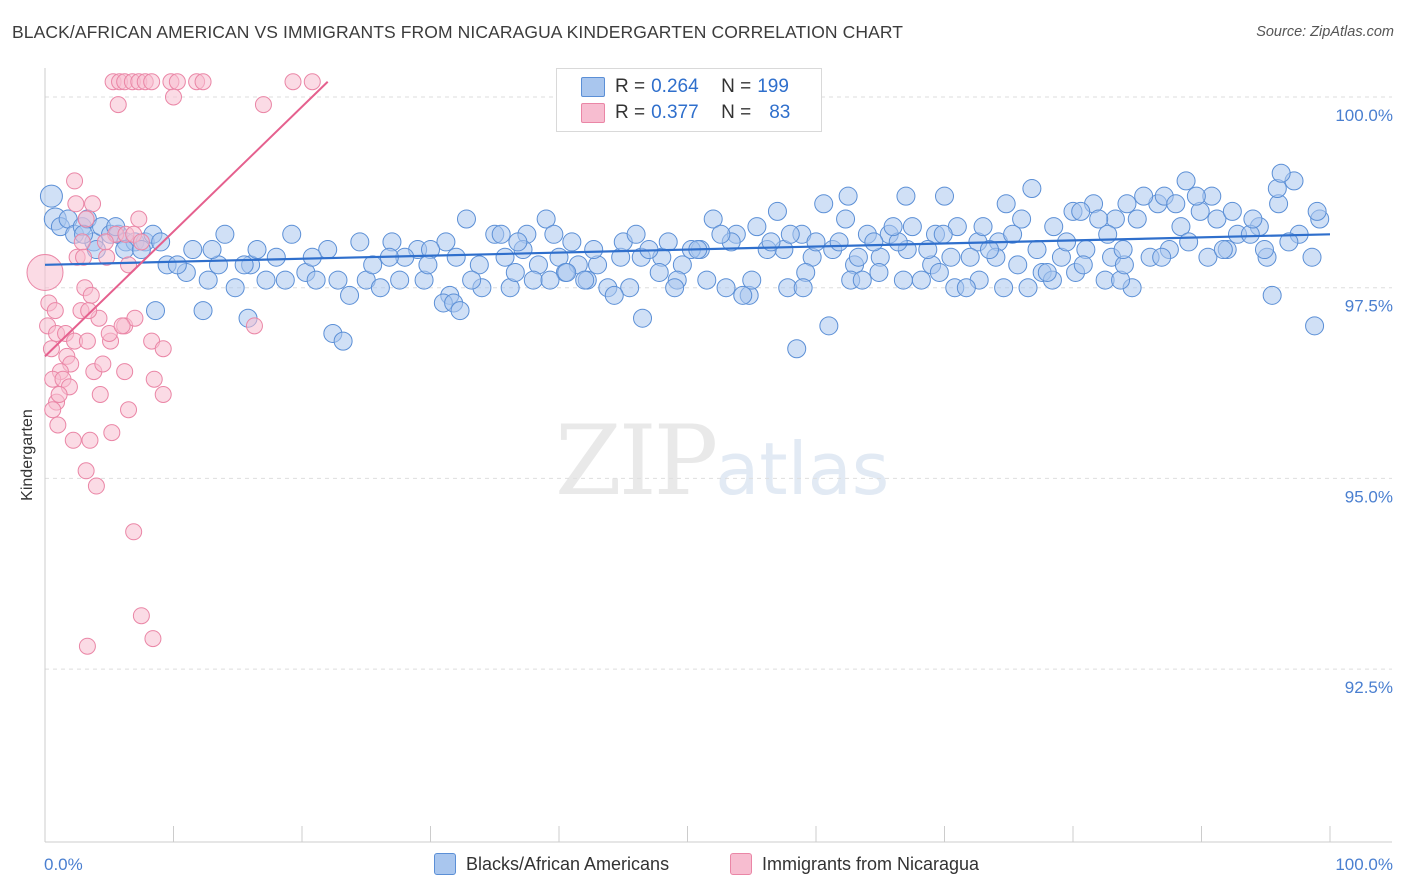 The image size is (1406, 892). I want to click on x-tick-label: 0.0%, so click(63, 864).